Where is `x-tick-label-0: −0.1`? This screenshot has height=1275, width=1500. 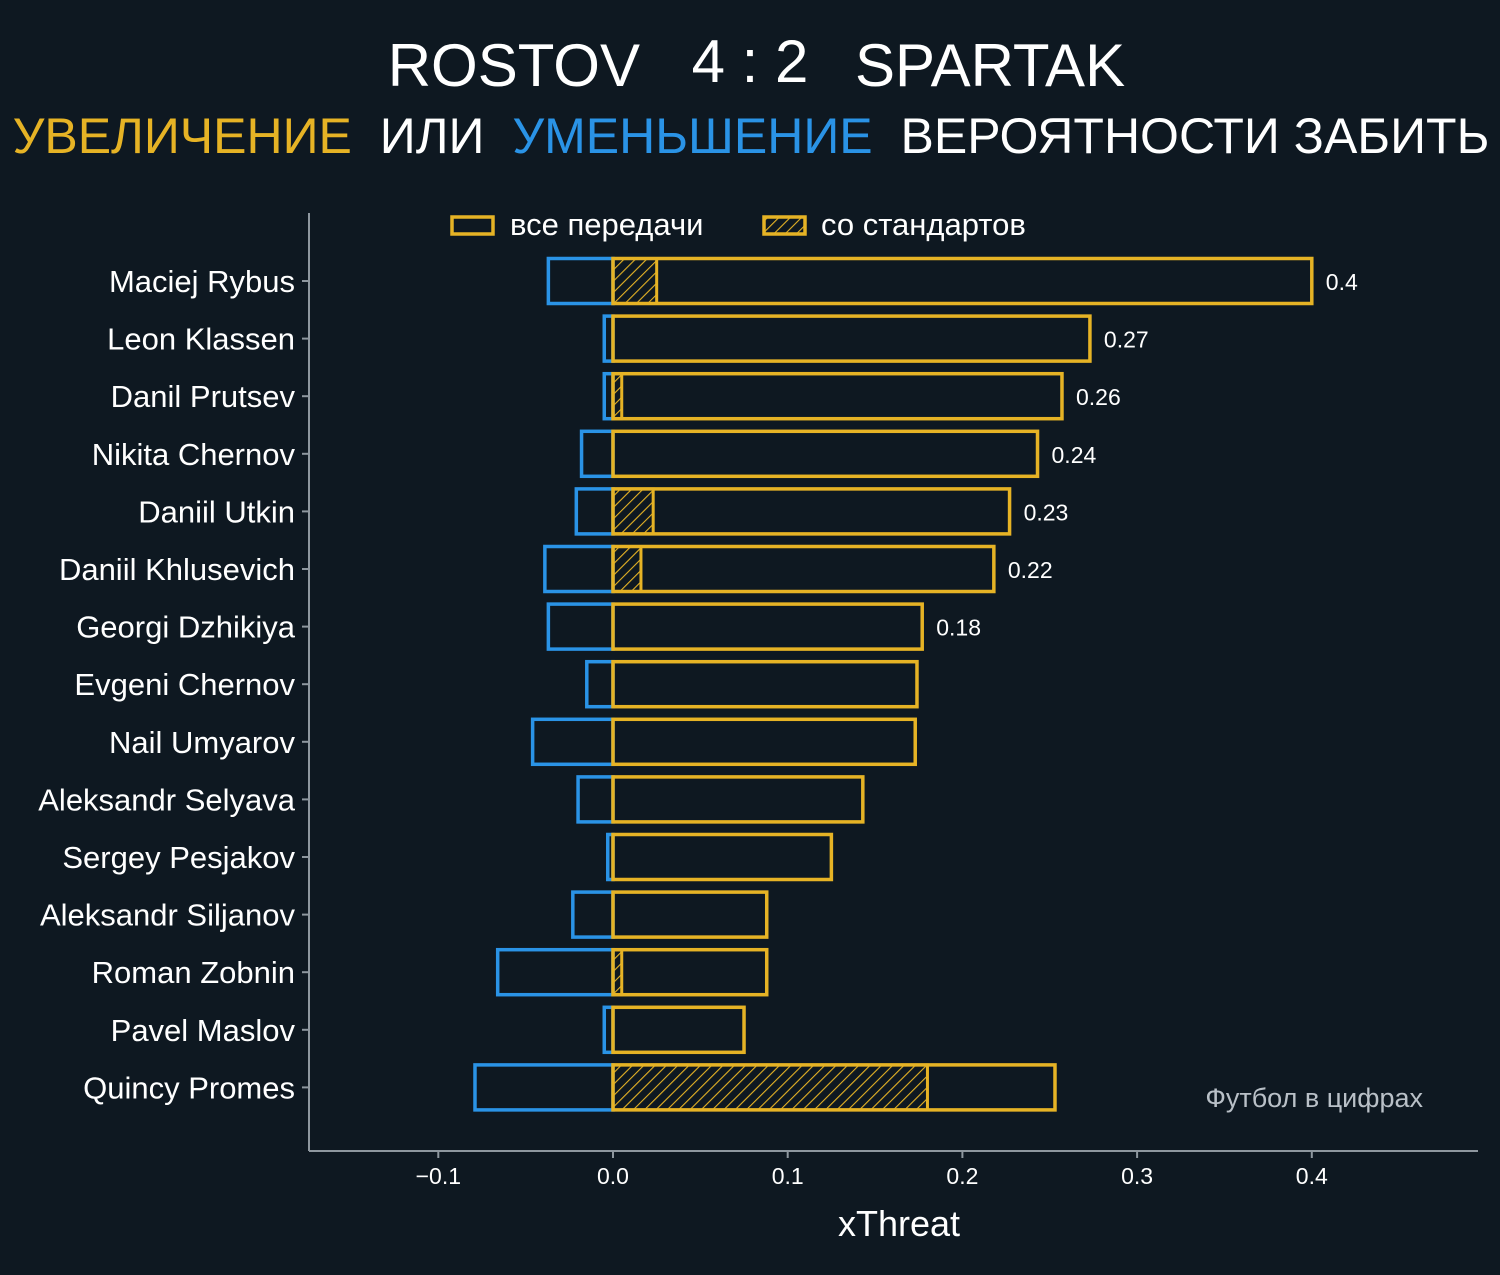 x-tick-label-0: −0.1 is located at coordinates (438, 1176).